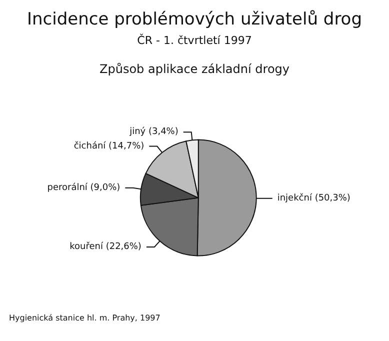 The height and width of the screenshot is (341, 389). What do you see at coordinates (194, 55) in the screenshot?
I see `text: ČR - 1. čtvrtletí 1997 Způsob aplikace základní drogy` at bounding box center [194, 55].